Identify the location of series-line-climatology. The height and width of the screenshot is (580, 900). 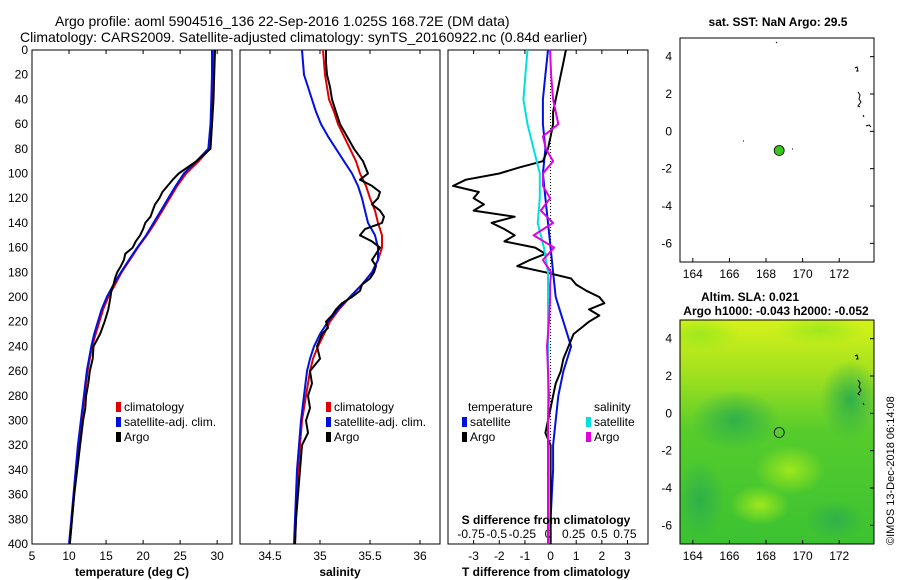
(338, 297).